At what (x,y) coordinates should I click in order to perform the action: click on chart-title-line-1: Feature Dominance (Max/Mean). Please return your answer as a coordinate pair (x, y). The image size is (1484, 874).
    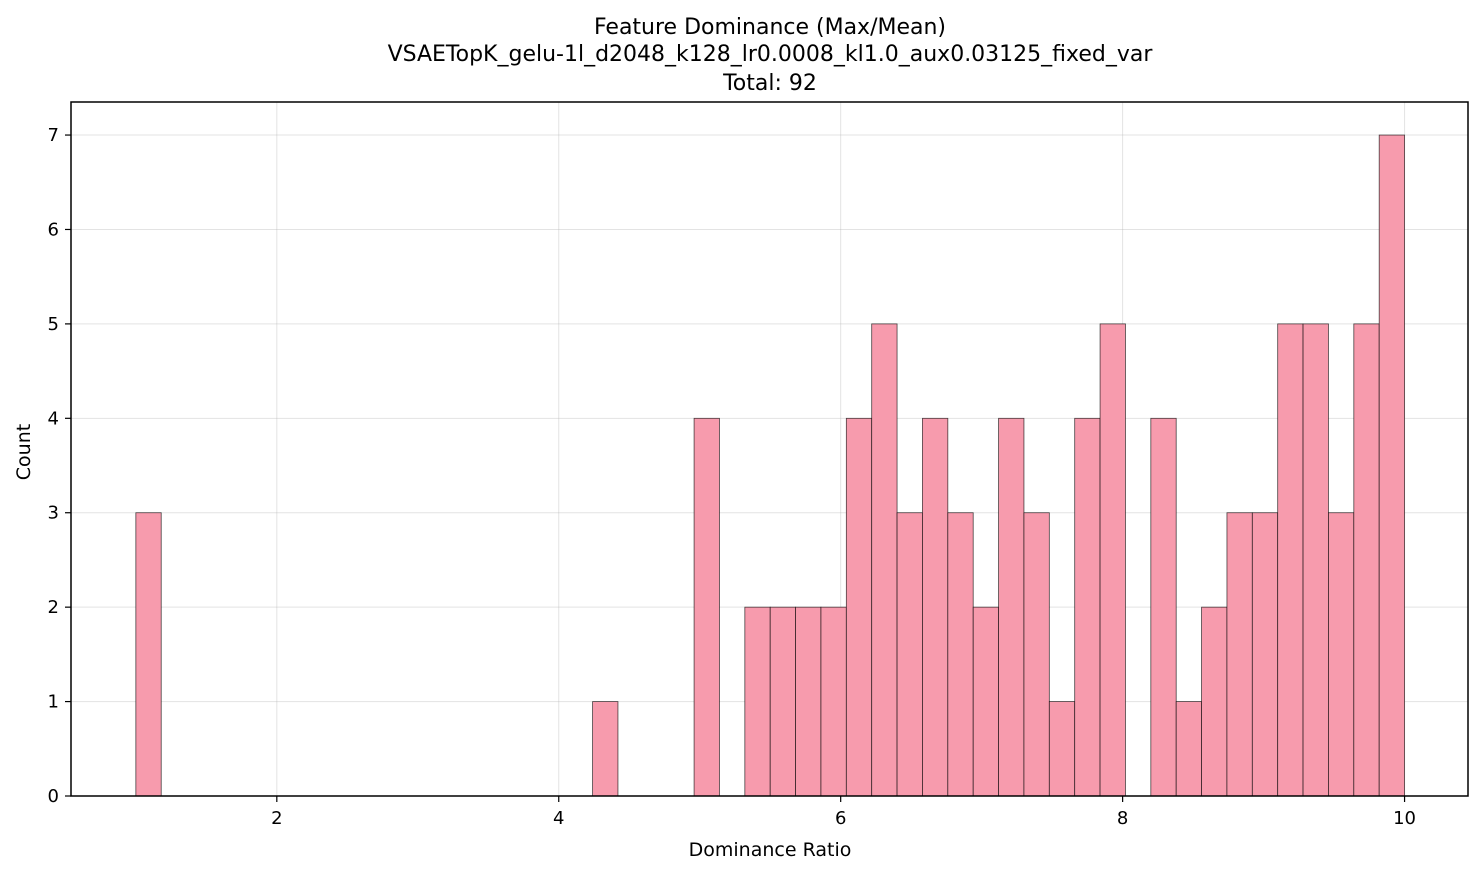
    Looking at the image, I should click on (770, 27).